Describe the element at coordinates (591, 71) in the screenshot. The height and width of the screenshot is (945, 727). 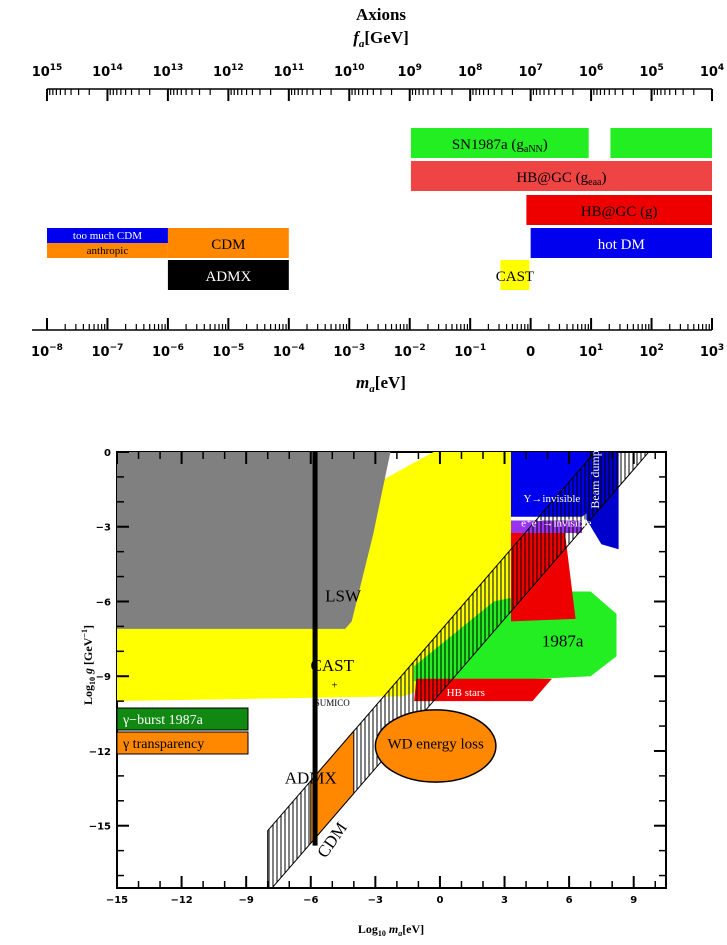
I see `top-tick-label: 106` at that location.